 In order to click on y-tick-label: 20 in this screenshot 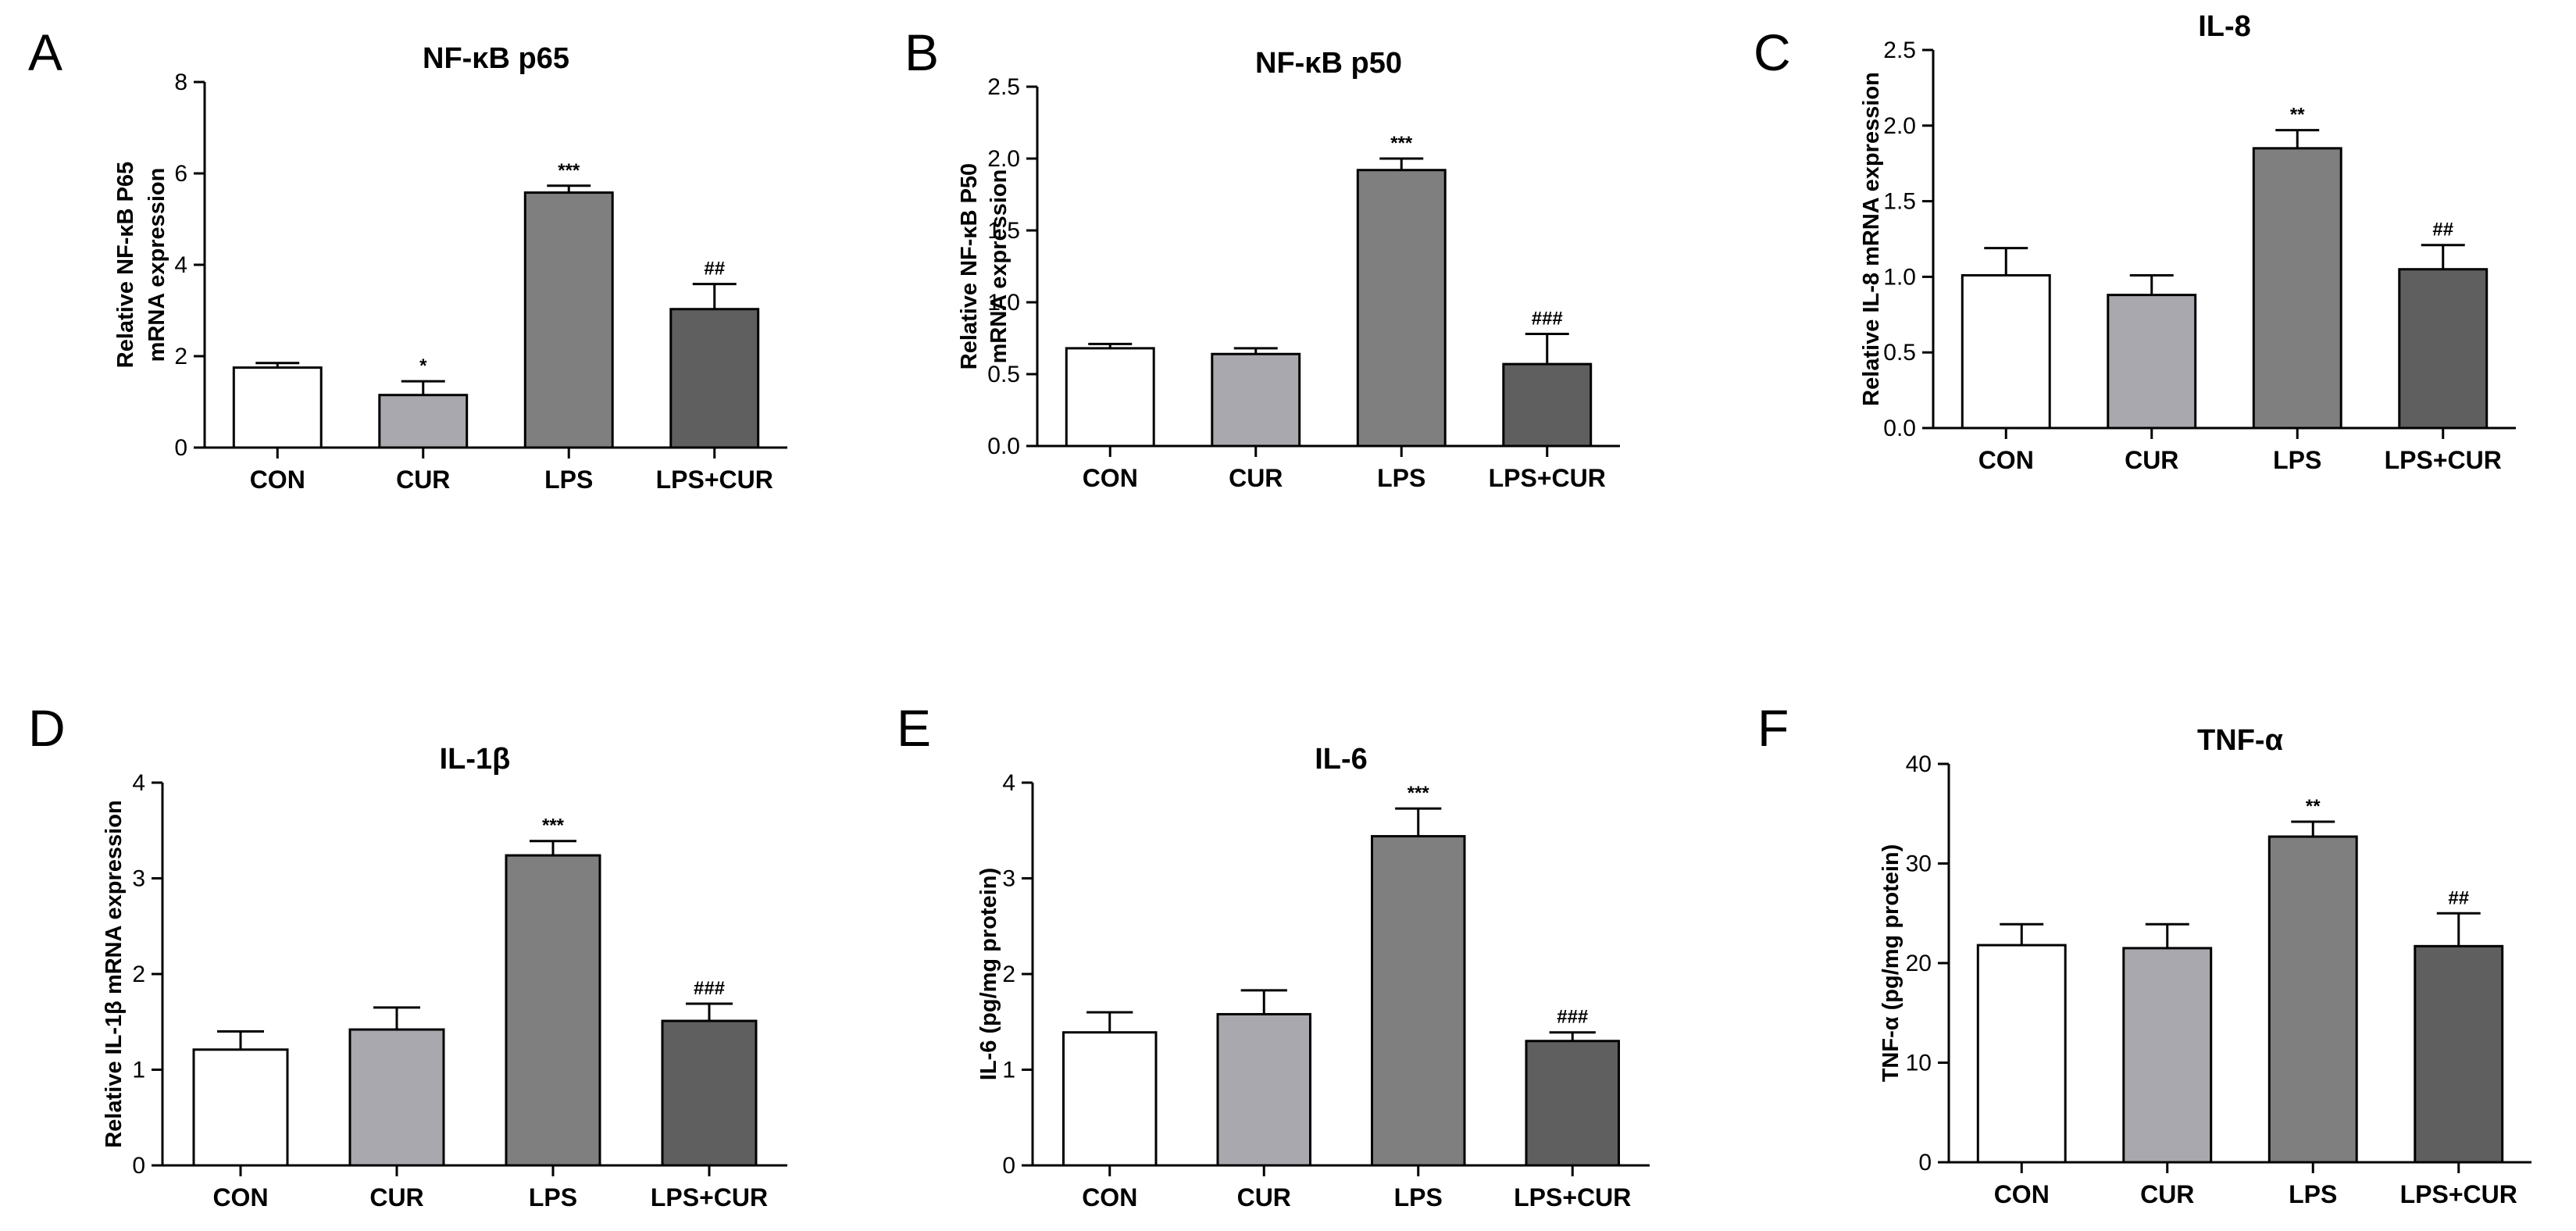, I will do `click(1919, 963)`.